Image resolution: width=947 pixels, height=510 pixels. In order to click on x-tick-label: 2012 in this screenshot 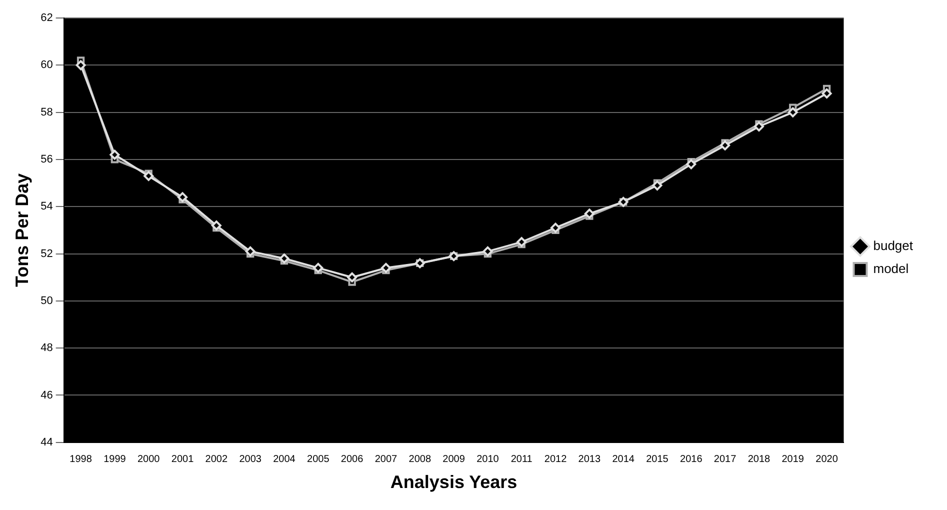, I will do `click(556, 460)`.